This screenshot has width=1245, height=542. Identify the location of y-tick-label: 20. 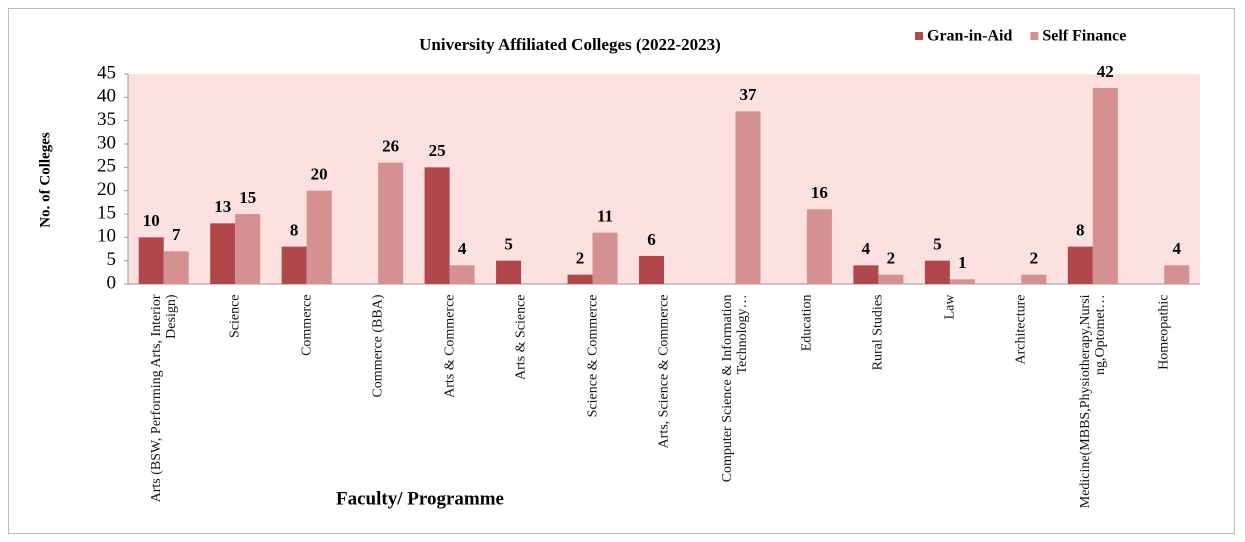
(106, 189).